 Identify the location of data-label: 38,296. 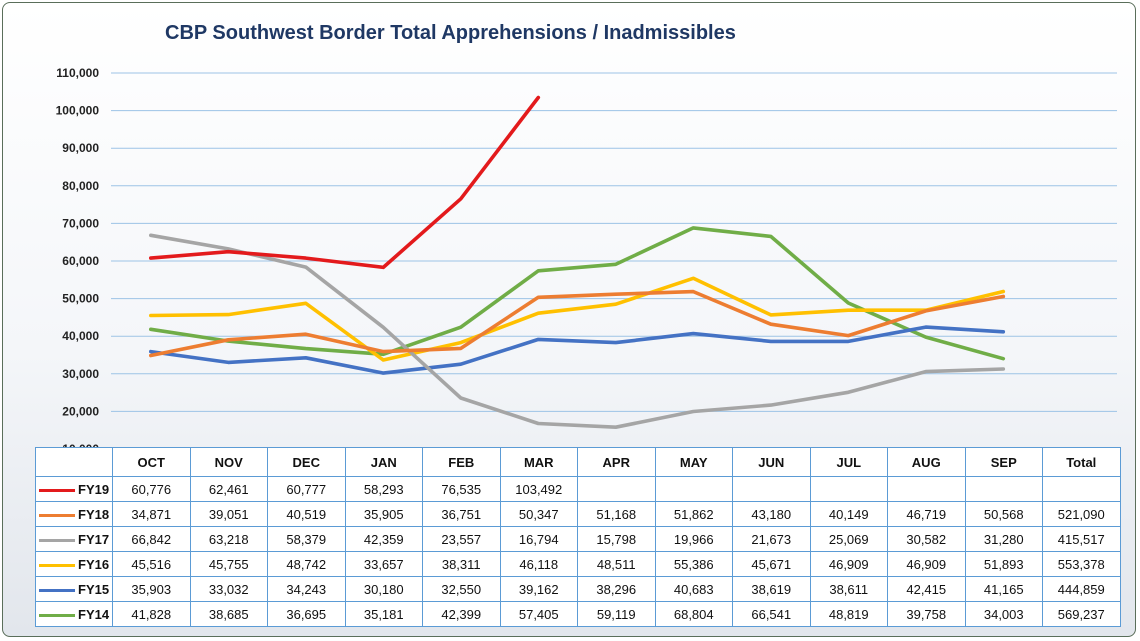
(616, 589).